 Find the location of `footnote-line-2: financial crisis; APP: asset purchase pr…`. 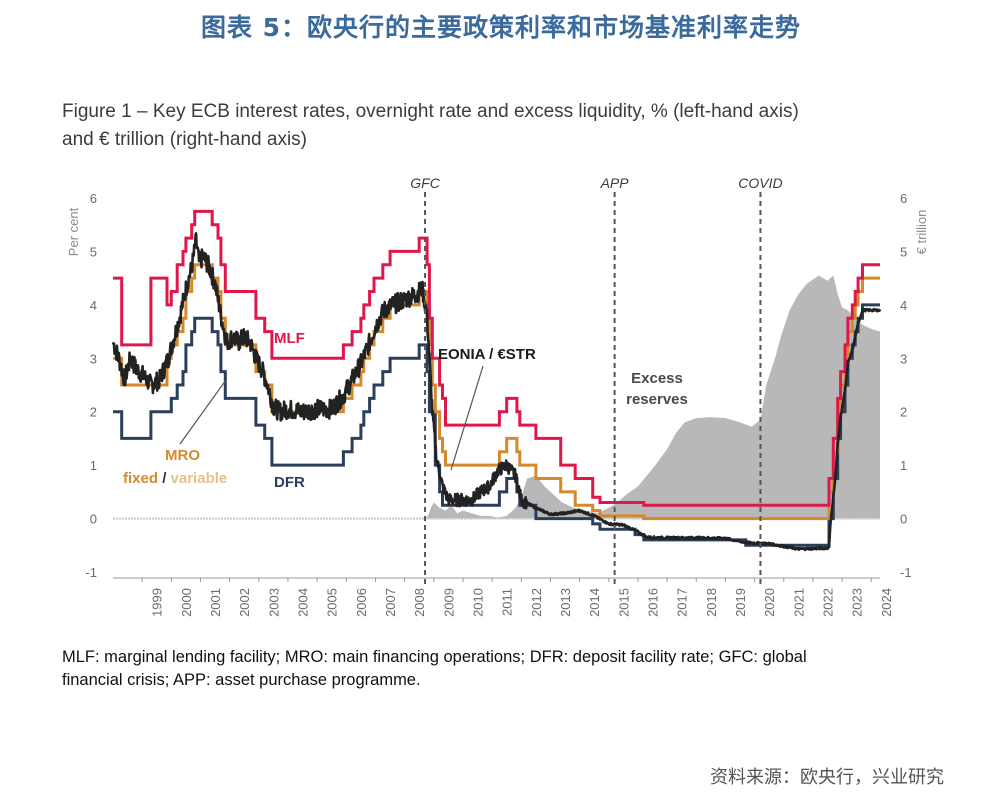

footnote-line-2: financial crisis; APP: asset purchase pr… is located at coordinates (241, 680).